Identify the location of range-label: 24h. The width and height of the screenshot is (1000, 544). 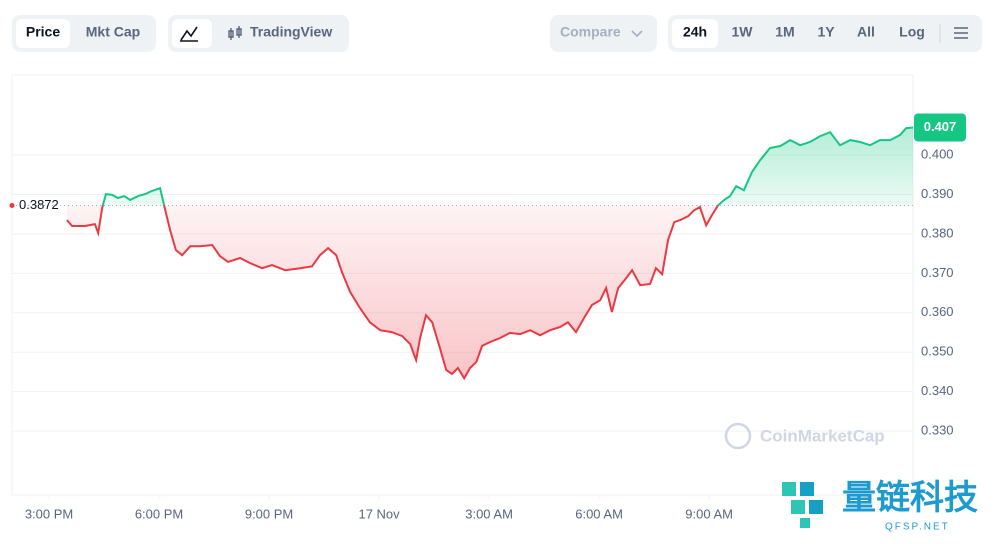
(695, 32).